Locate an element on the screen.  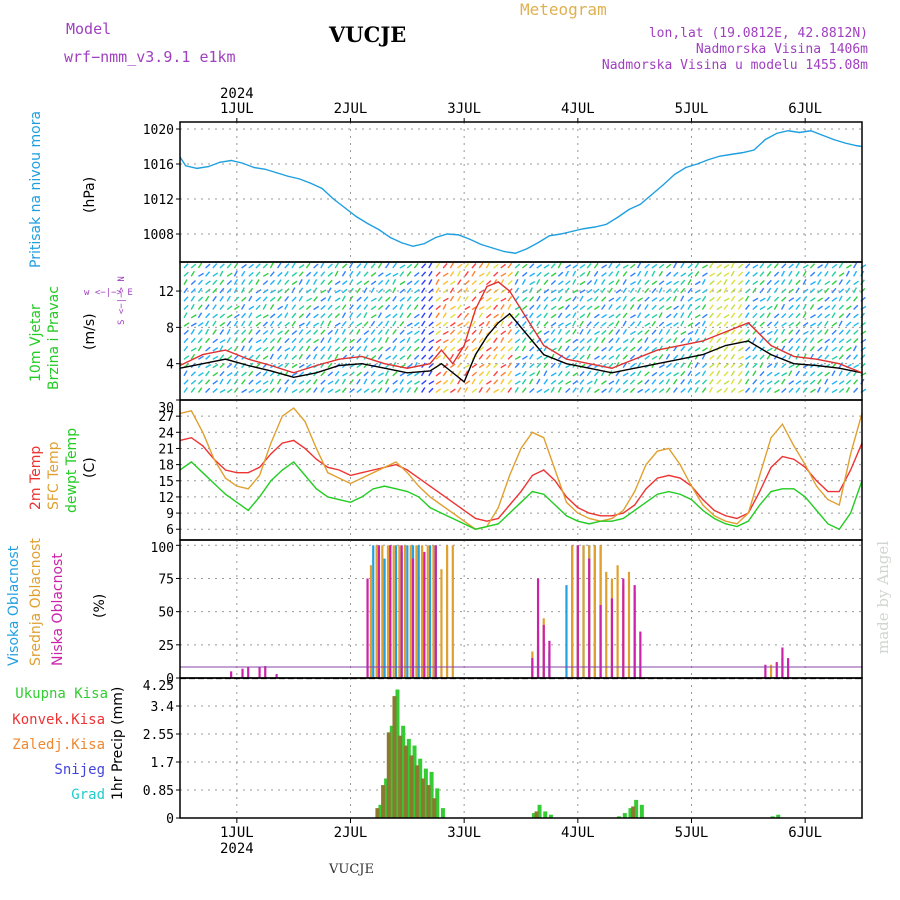
clouds-ytick-label: 50 is located at coordinates (166, 613).